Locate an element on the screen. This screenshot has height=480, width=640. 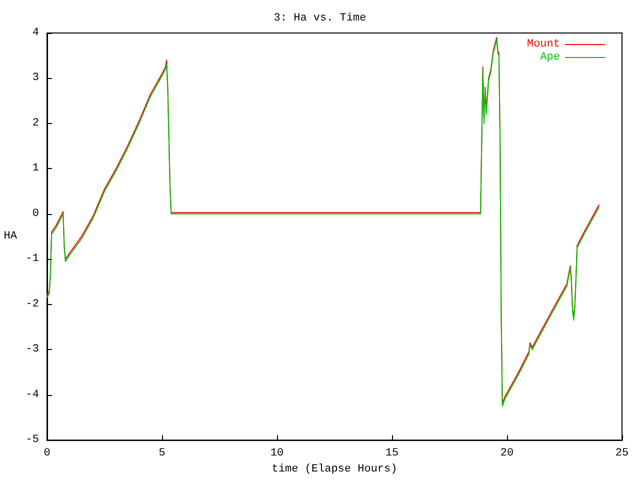
x-tick-label: 25 is located at coordinates (622, 454).